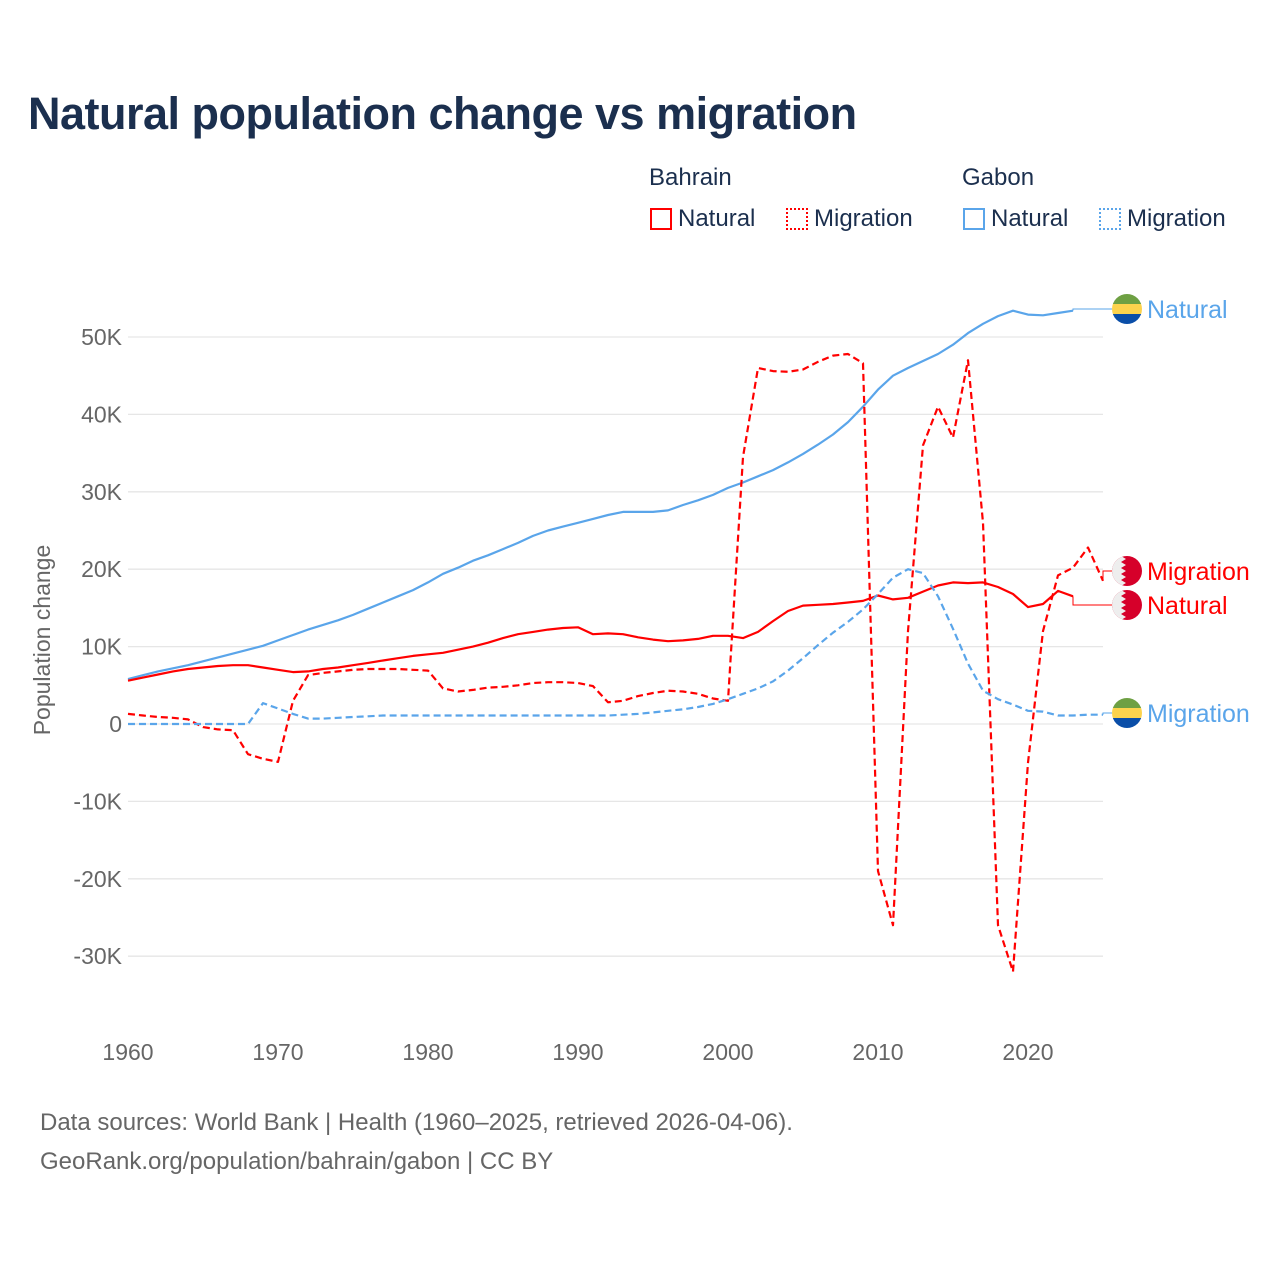 The height and width of the screenshot is (1280, 1280). I want to click on legend-group-bahrain: Bahrain, so click(690, 177).